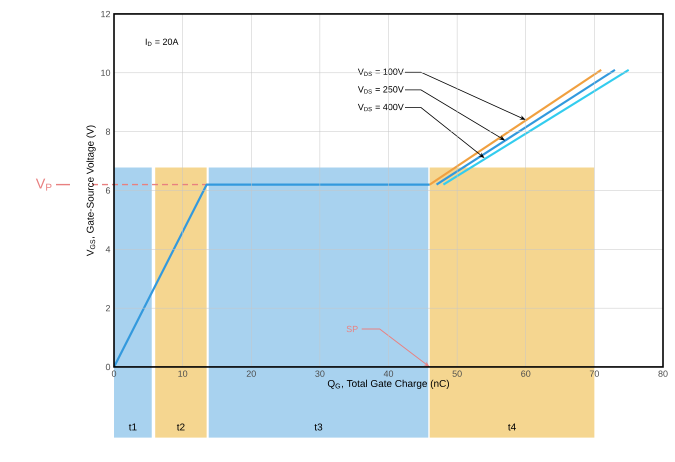  I want to click on ref-line-label: V$_{P}$, so click(44, 184).